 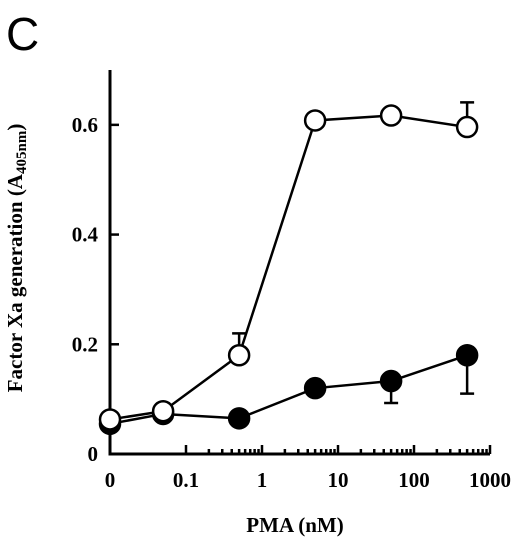 What do you see at coordinates (110, 480) in the screenshot?
I see `x-tick-label: 0` at bounding box center [110, 480].